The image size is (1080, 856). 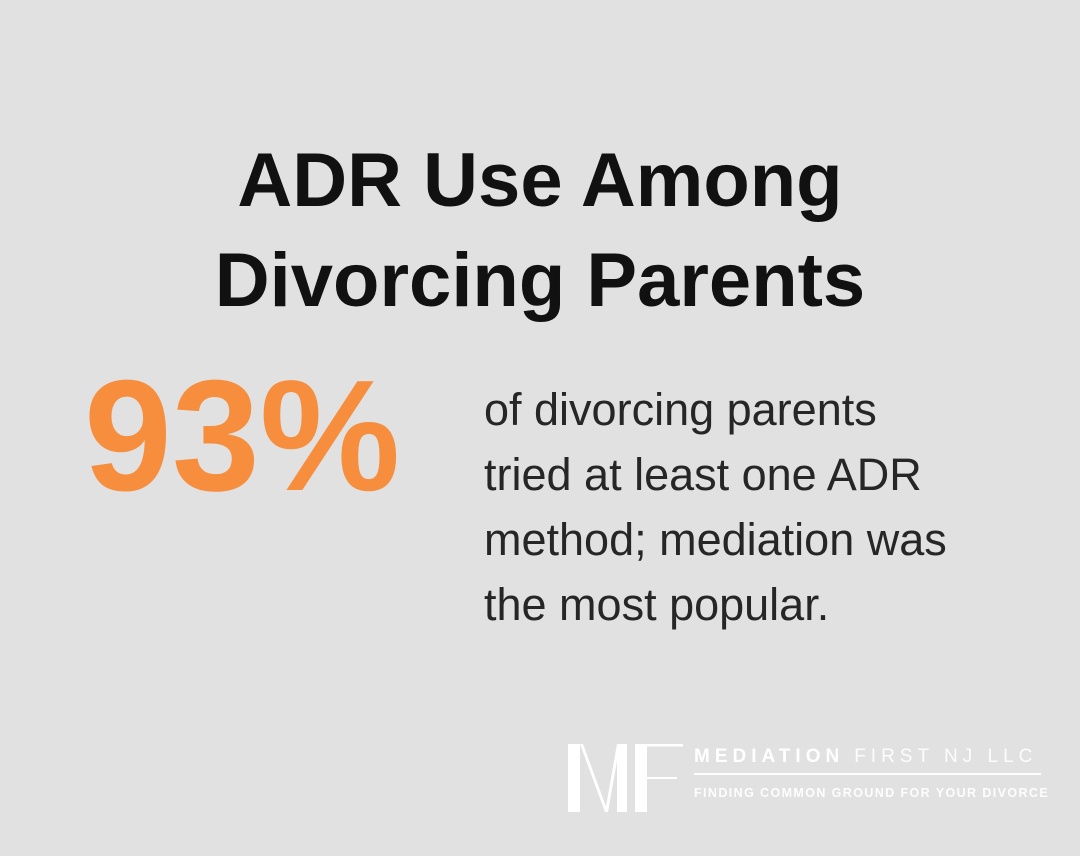 I want to click on logo-divider-line, so click(x=867, y=774).